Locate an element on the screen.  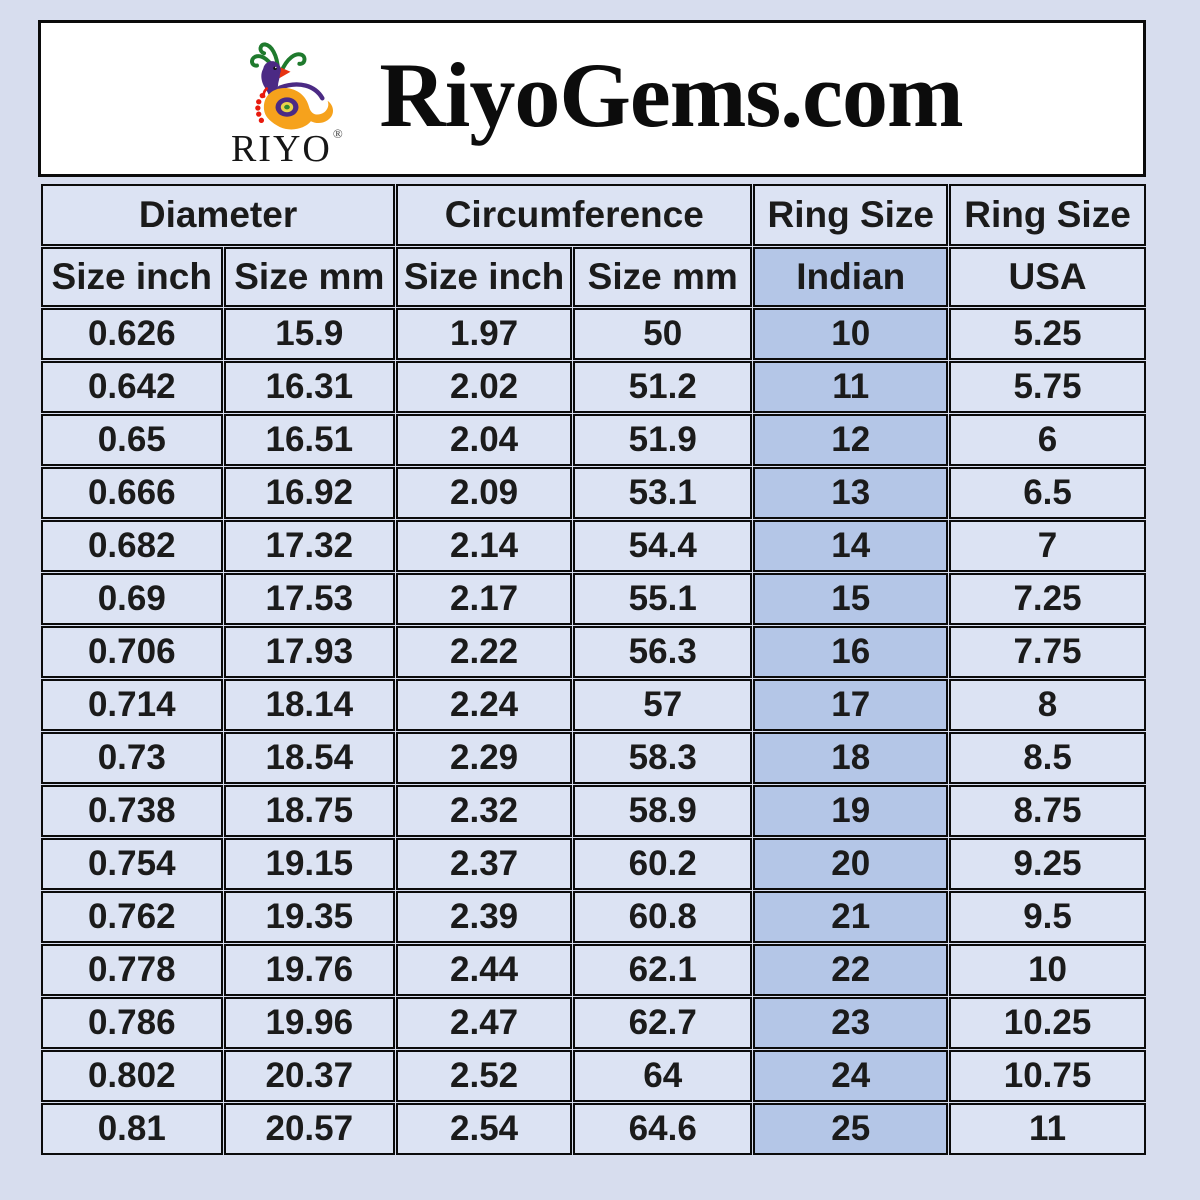
cell-diameter-size-inch: 0.738 is located at coordinates (132, 811).